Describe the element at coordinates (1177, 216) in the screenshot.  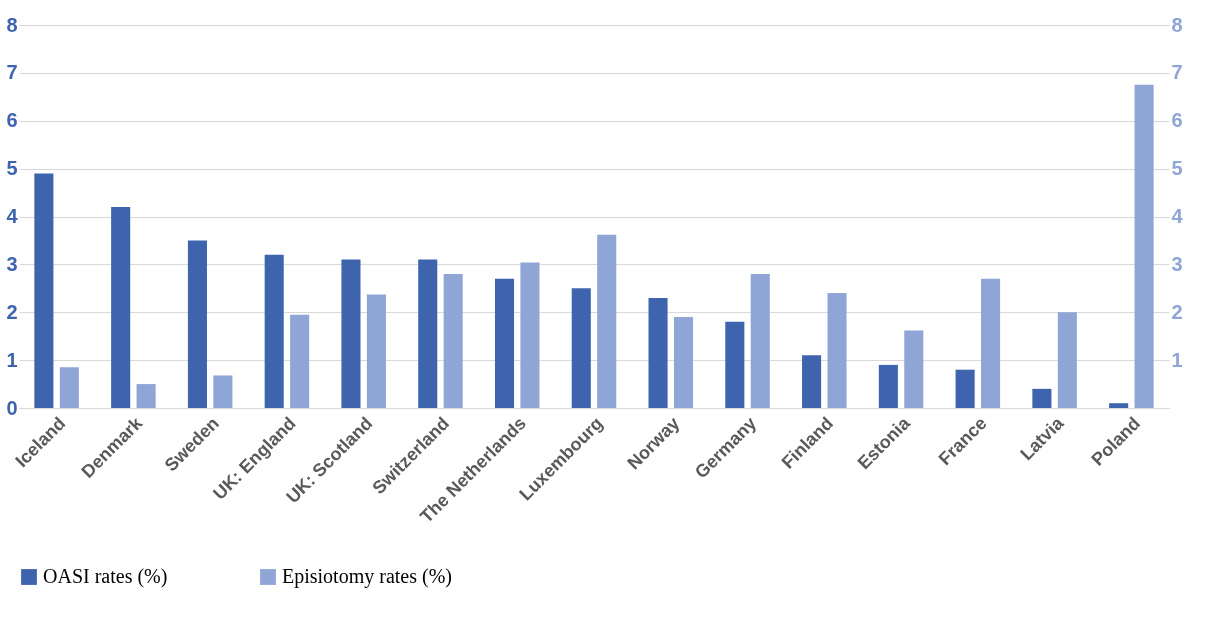
I see `y2-tick-label: 4` at that location.